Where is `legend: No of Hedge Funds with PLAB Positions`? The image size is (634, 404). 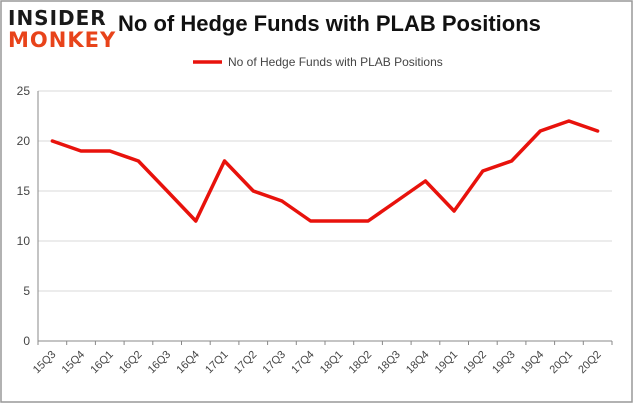 legend: No of Hedge Funds with PLAB Positions is located at coordinates (318, 62).